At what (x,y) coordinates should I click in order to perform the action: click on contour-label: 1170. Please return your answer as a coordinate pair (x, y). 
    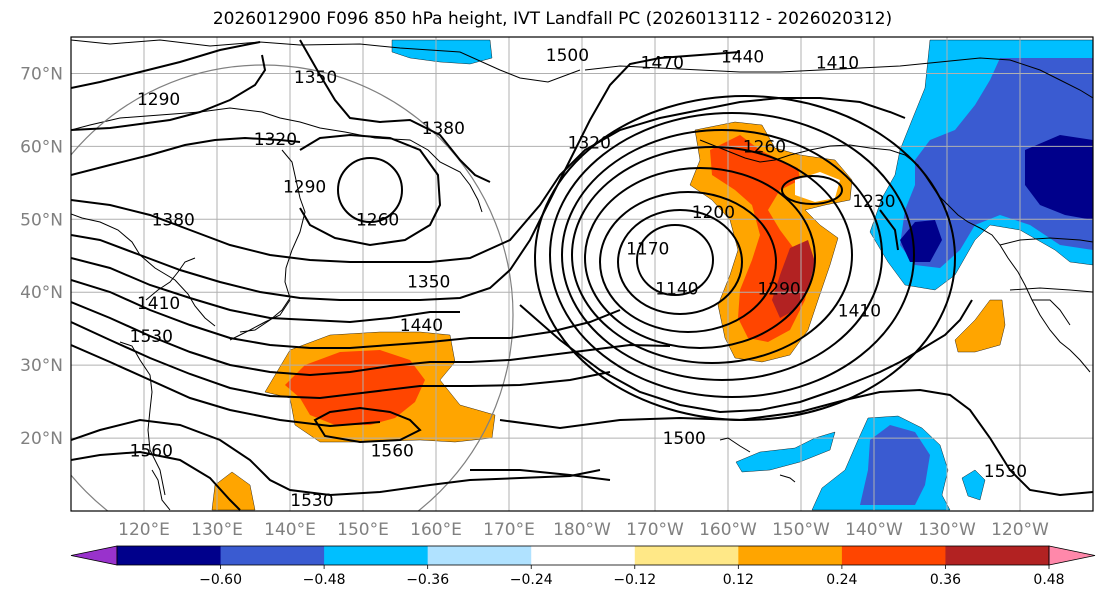
    Looking at the image, I should click on (647, 249).